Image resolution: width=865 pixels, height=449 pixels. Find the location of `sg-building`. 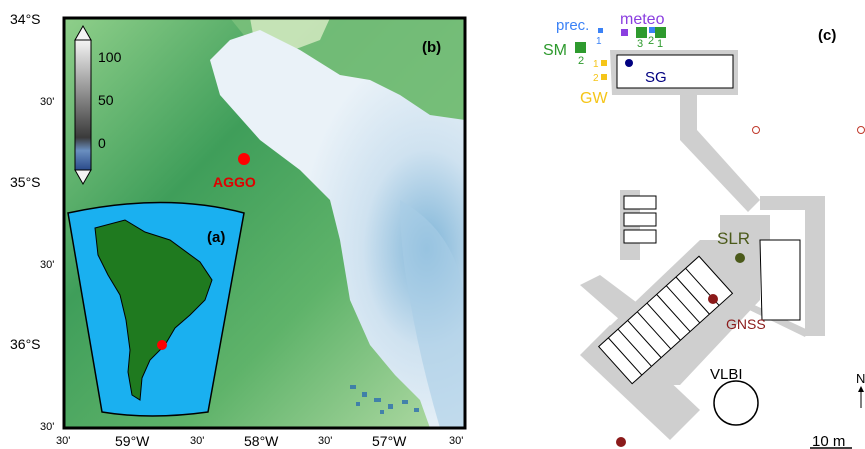

sg-building is located at coordinates (675, 71).